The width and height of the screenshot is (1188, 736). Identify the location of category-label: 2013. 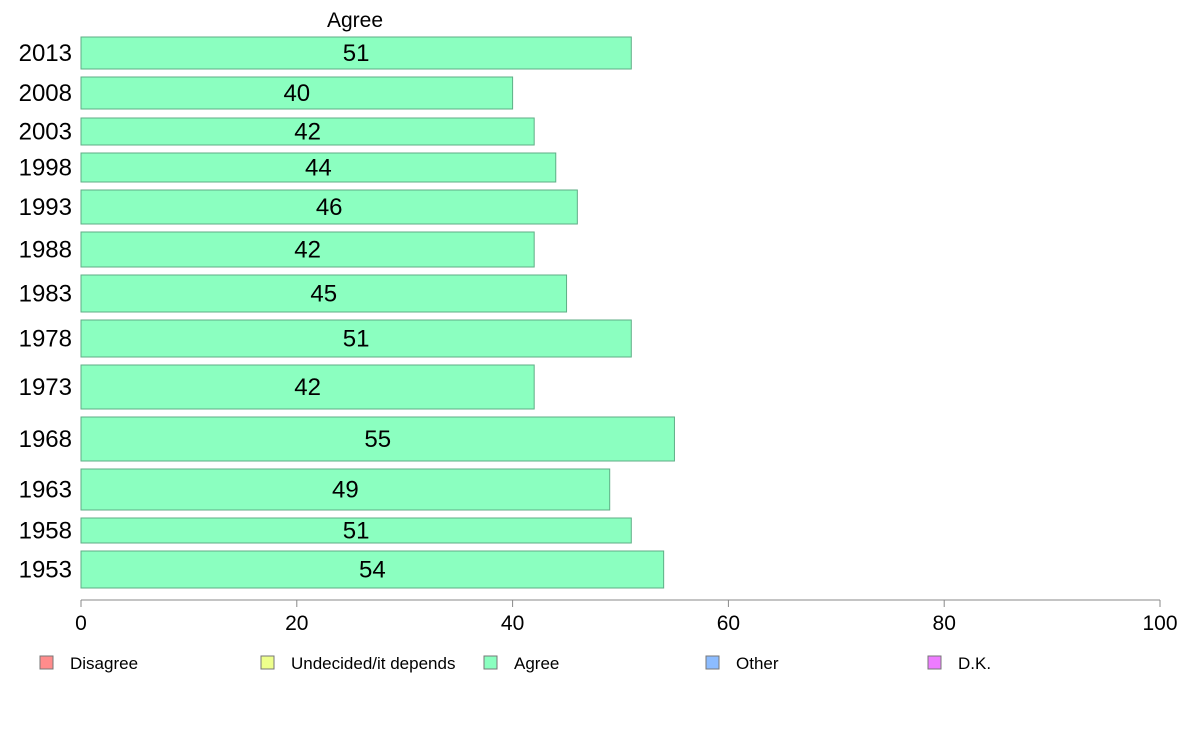
(45, 53).